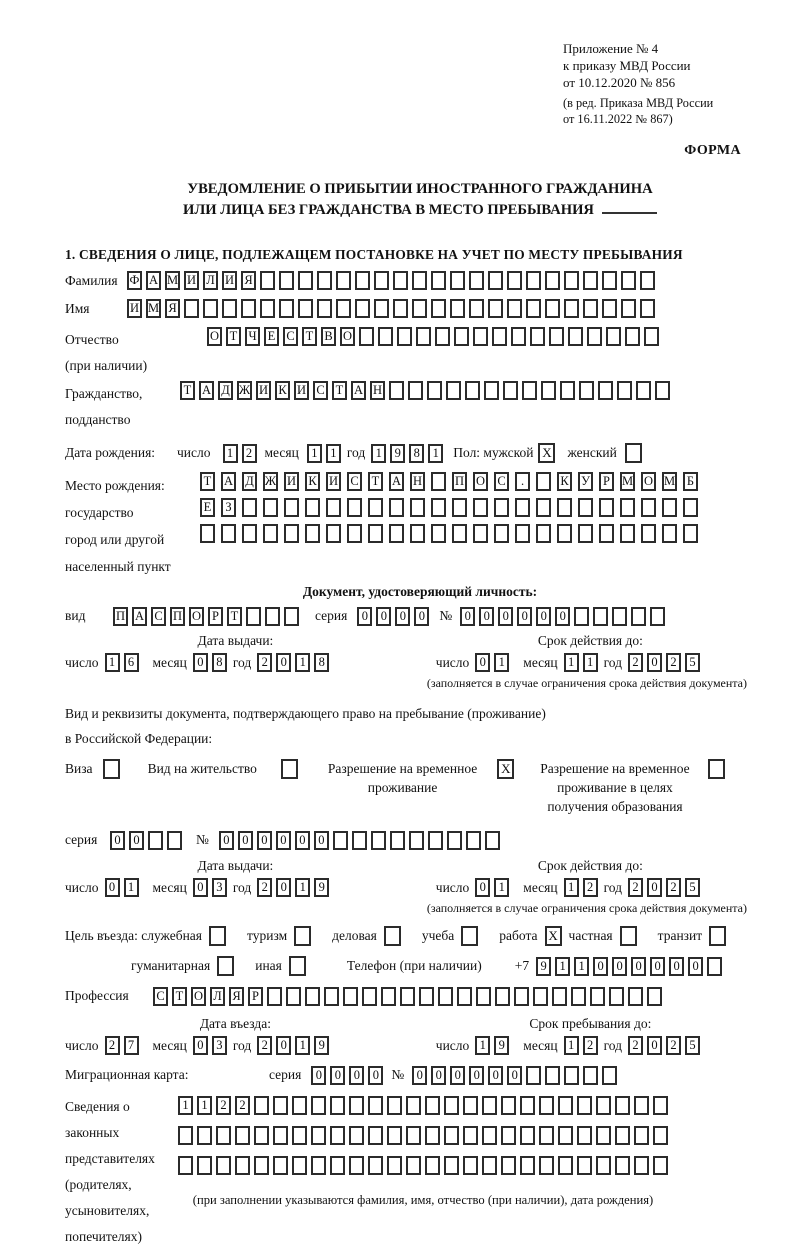  What do you see at coordinates (289, 769) in the screenshot?
I see `residence-permit-checkbox` at bounding box center [289, 769].